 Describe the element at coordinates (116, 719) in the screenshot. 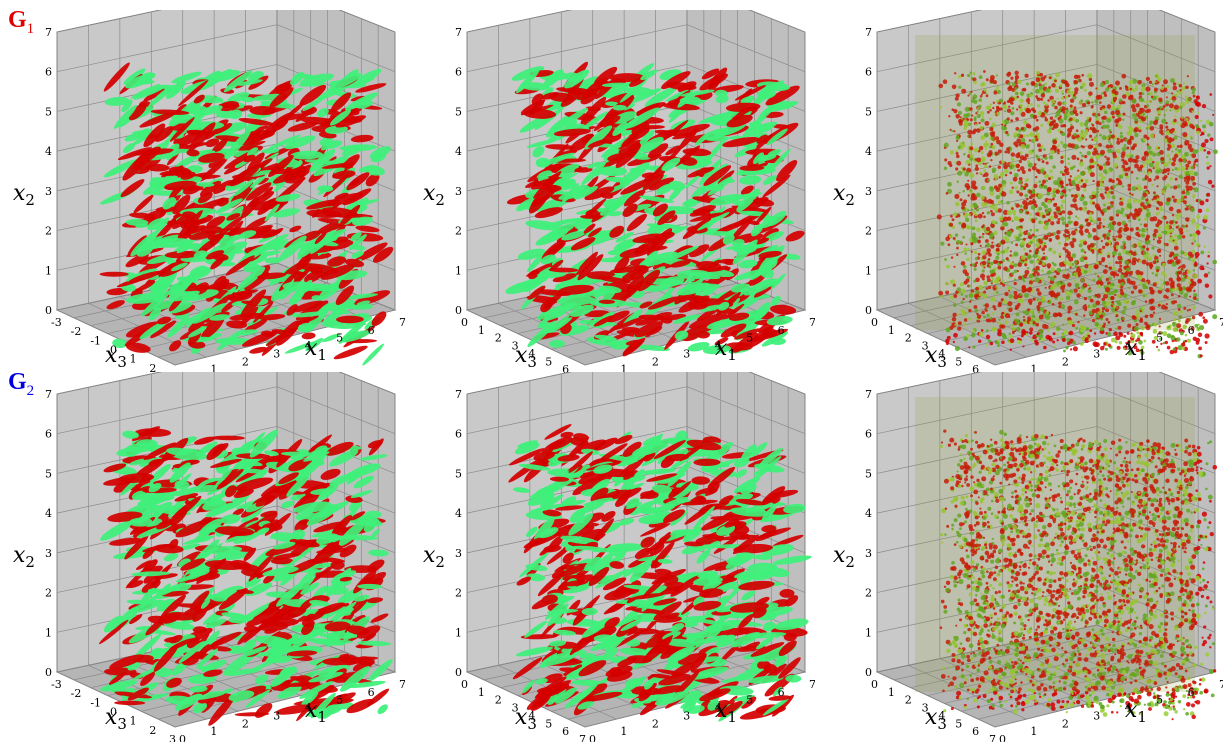

I see `x3-axis-label: x3` at that location.